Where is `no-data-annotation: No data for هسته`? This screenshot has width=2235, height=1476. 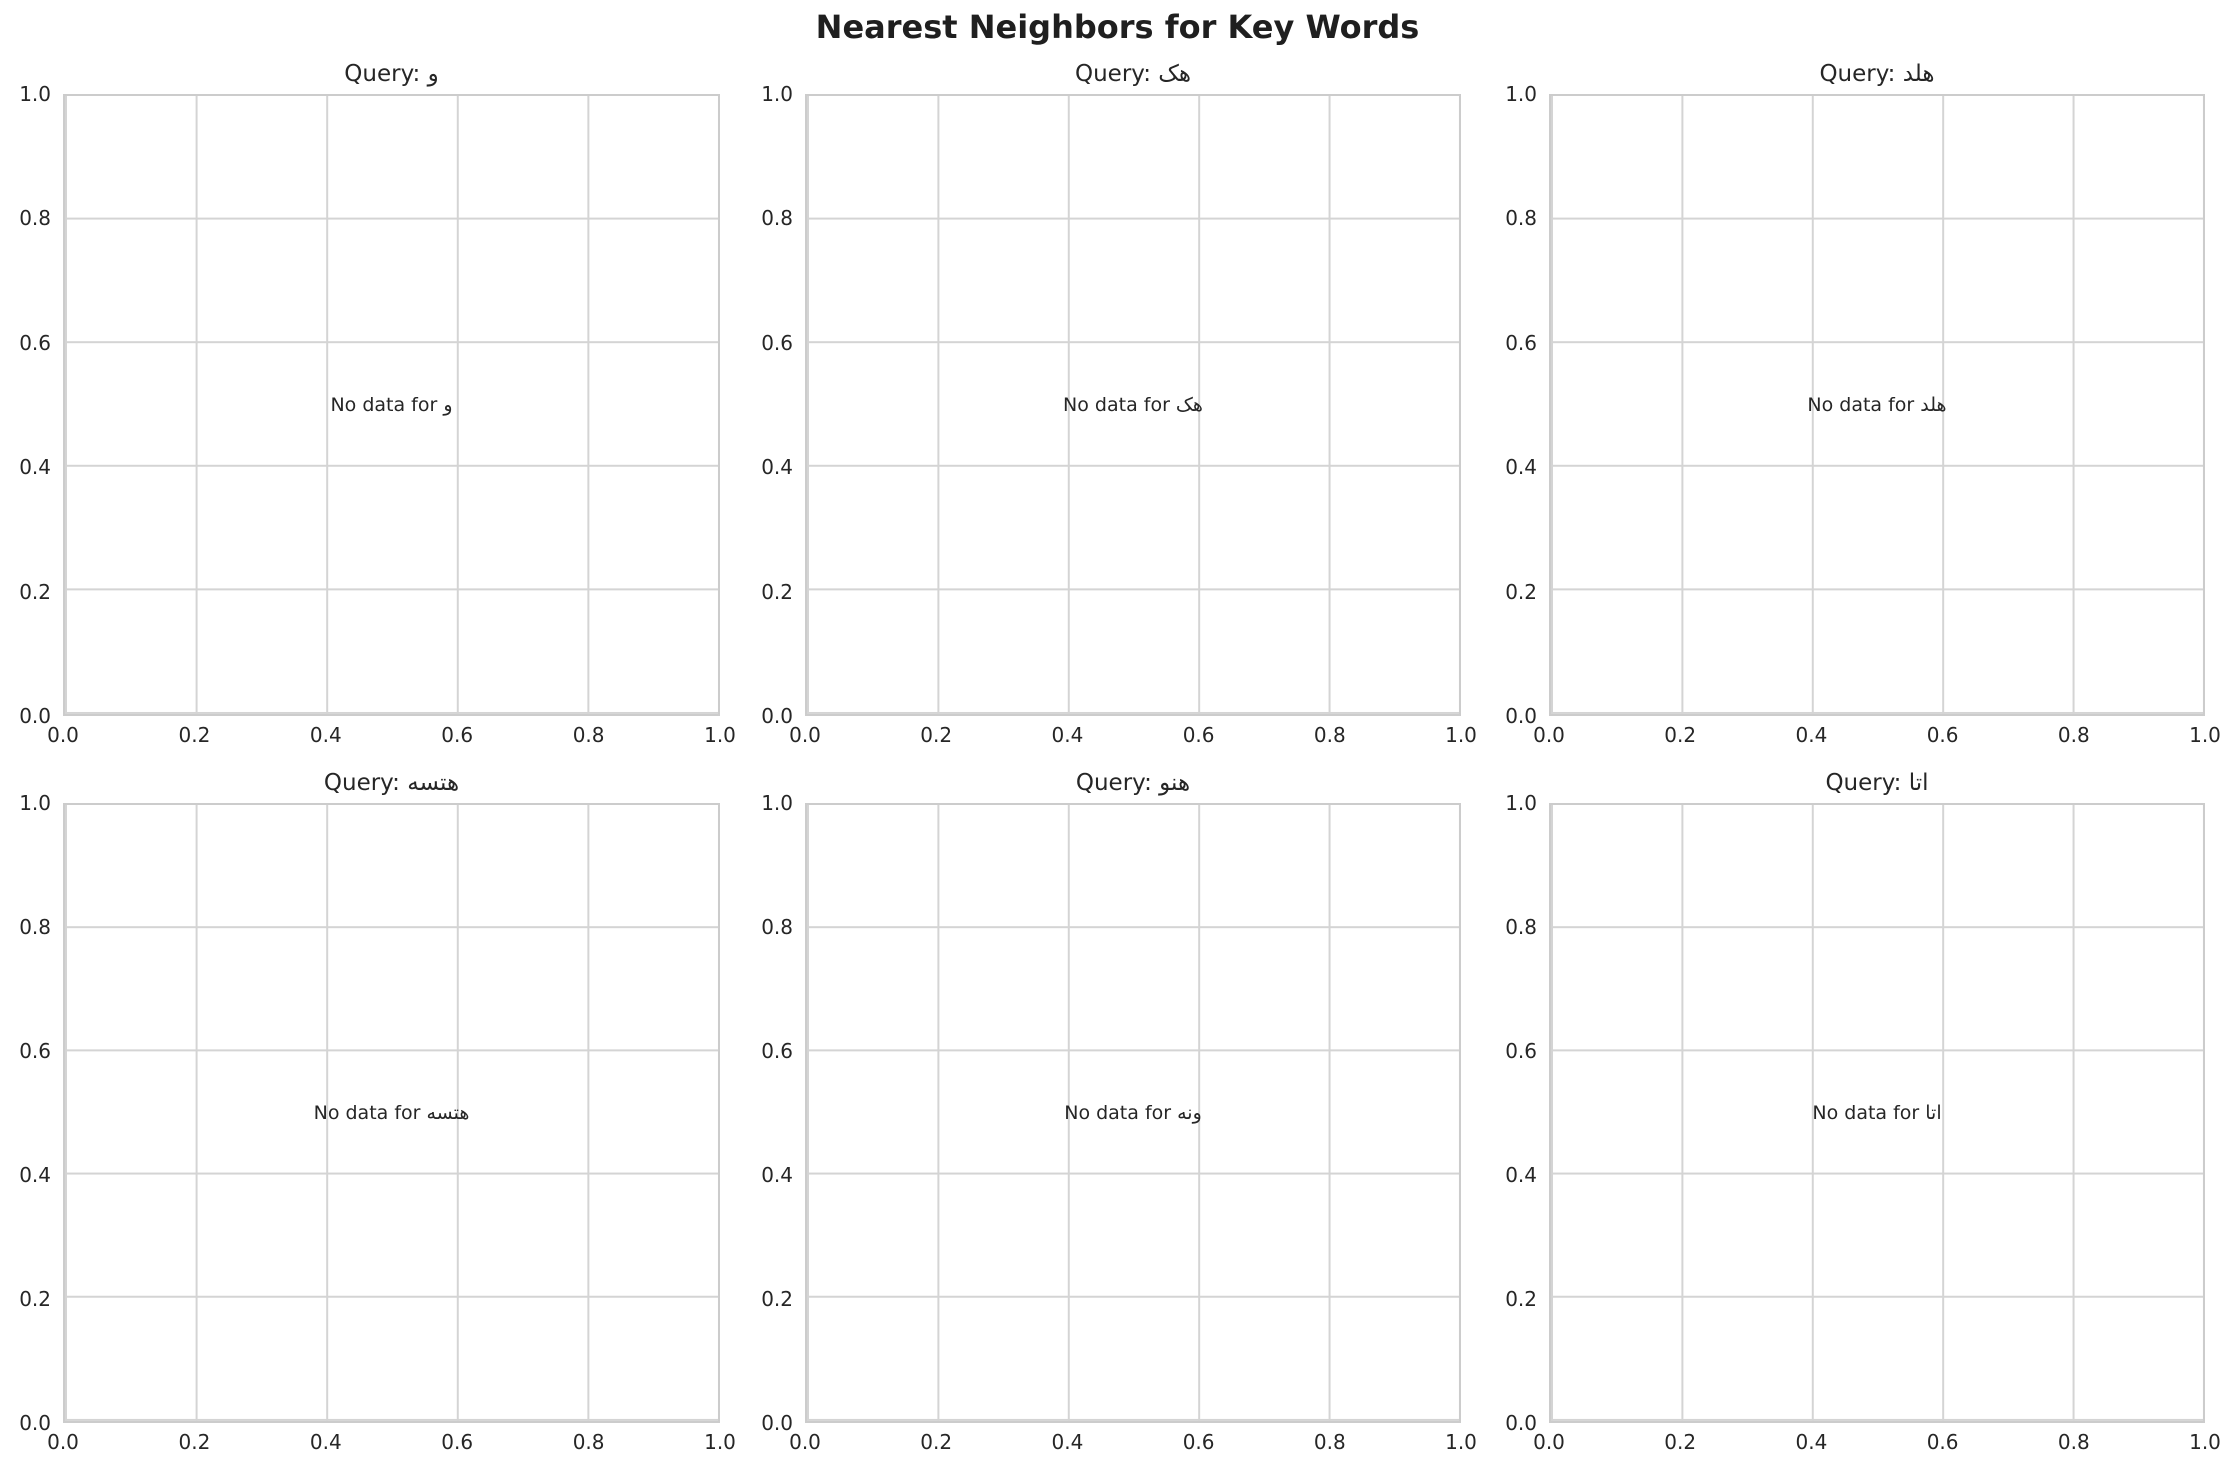
no-data-annotation: No data for هسته is located at coordinates (392, 1113).